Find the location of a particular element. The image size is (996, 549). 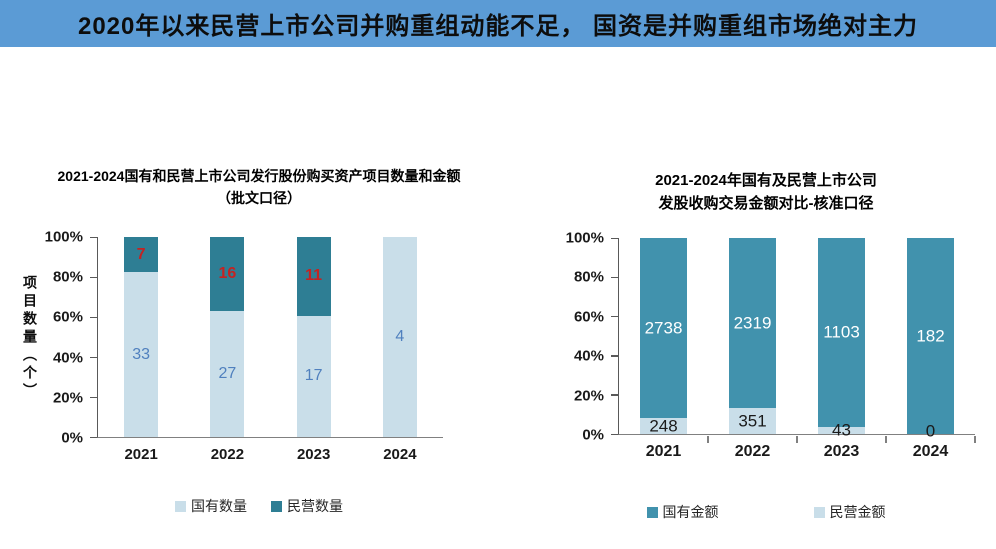

bar-2024: 4 2024 is located at coordinates (399, 350).